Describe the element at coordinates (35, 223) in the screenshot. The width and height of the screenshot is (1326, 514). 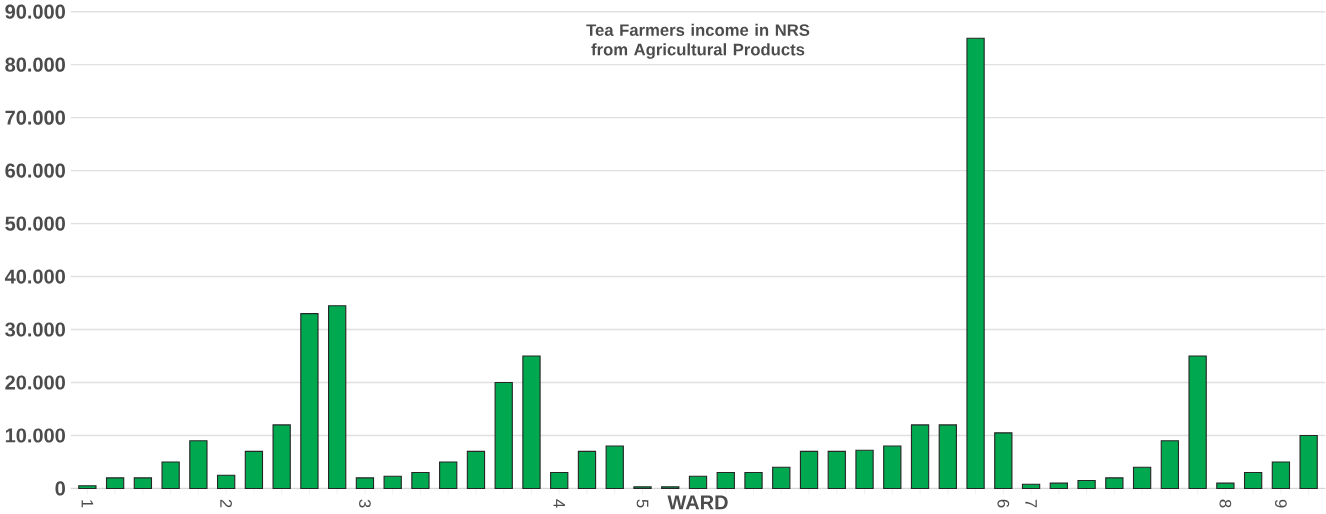
I see `y-tick-label: 50.000` at that location.